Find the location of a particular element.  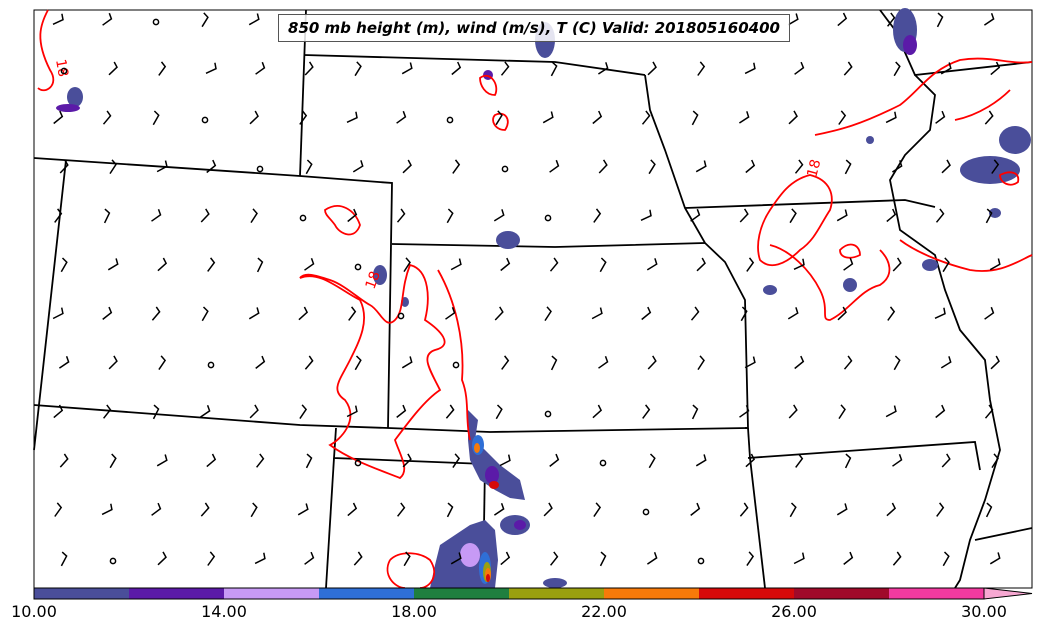

colorbar-outline is located at coordinates (509, 593).